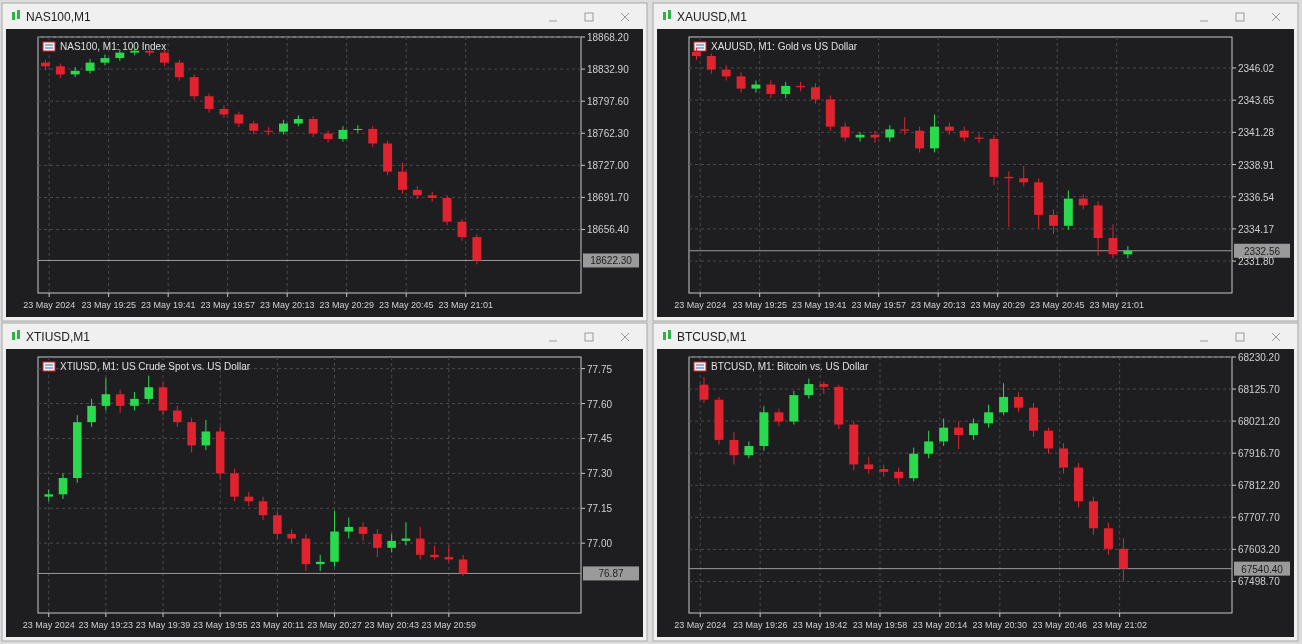 The image size is (1302, 644). Describe the element at coordinates (760, 625) in the screenshot. I see `x-tick-label: 23 May 19:26` at that location.